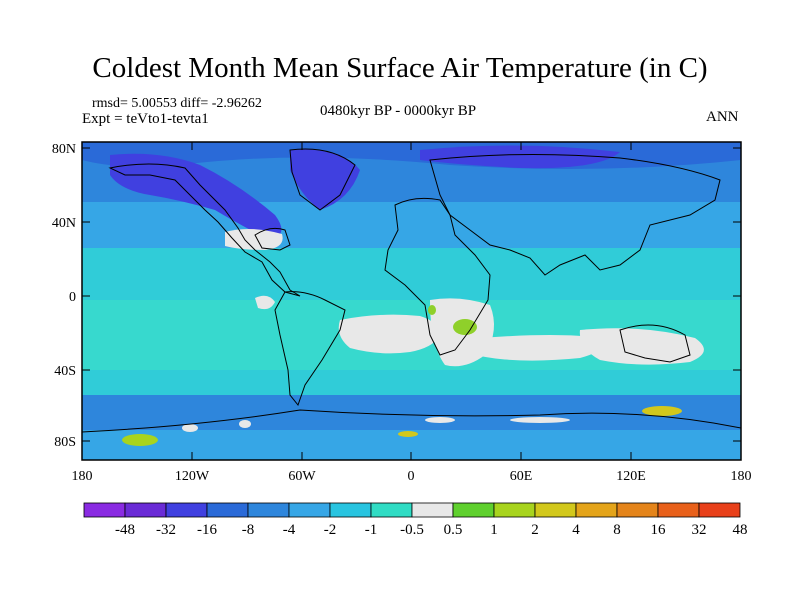  I want to click on colorbar-label: -1, so click(371, 530).